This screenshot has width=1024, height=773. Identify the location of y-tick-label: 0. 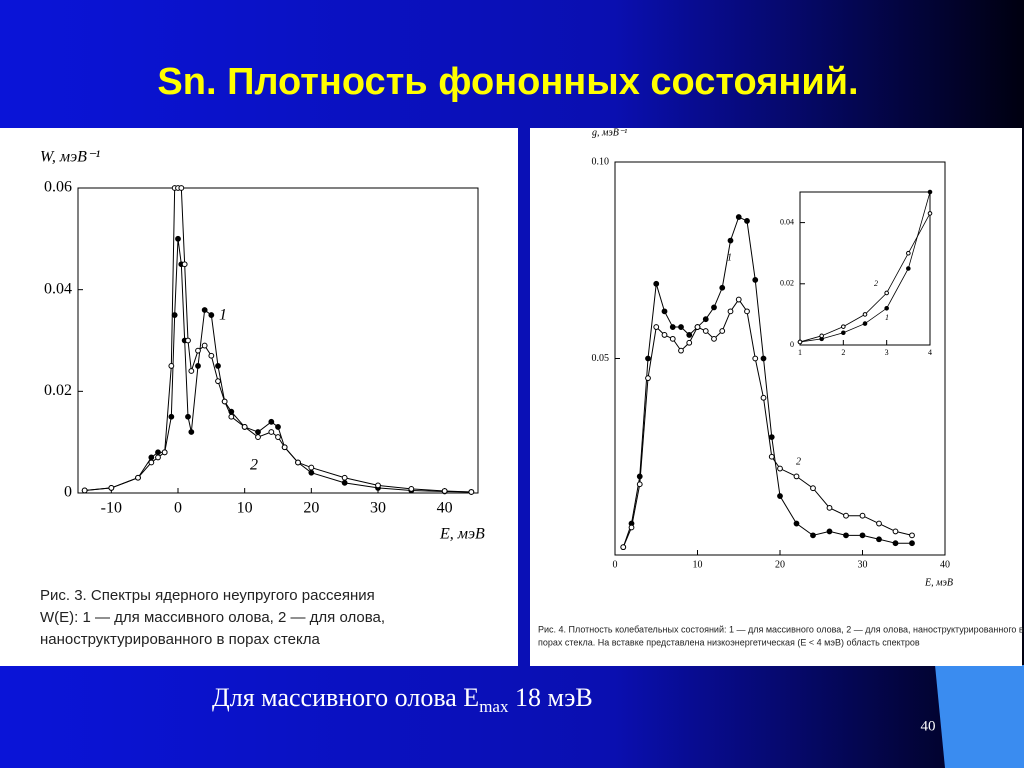
(68, 492).